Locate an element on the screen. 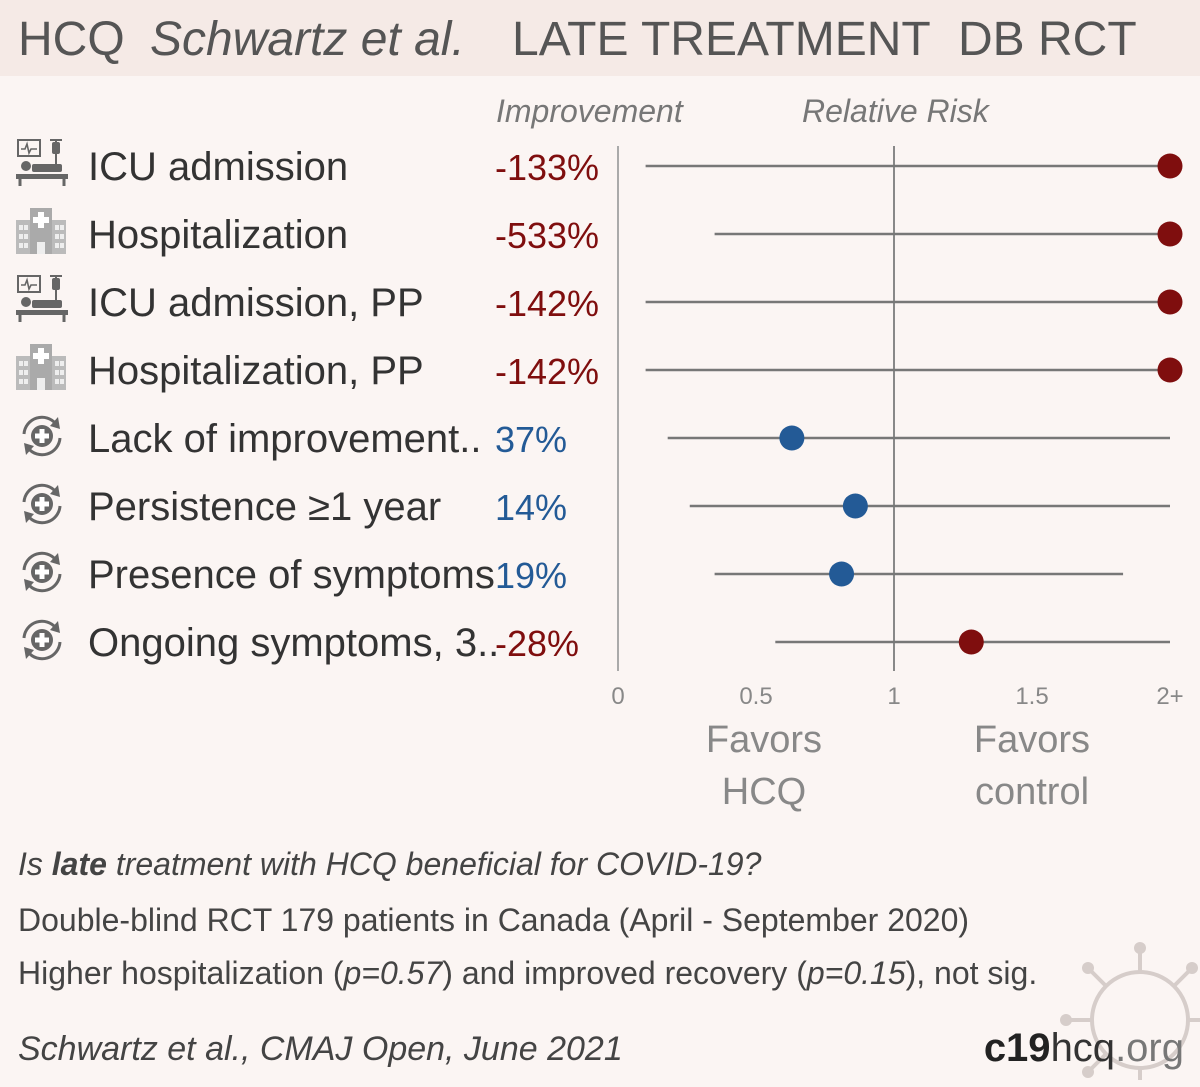  title-study: Schwartz et al. is located at coordinates (307, 39).